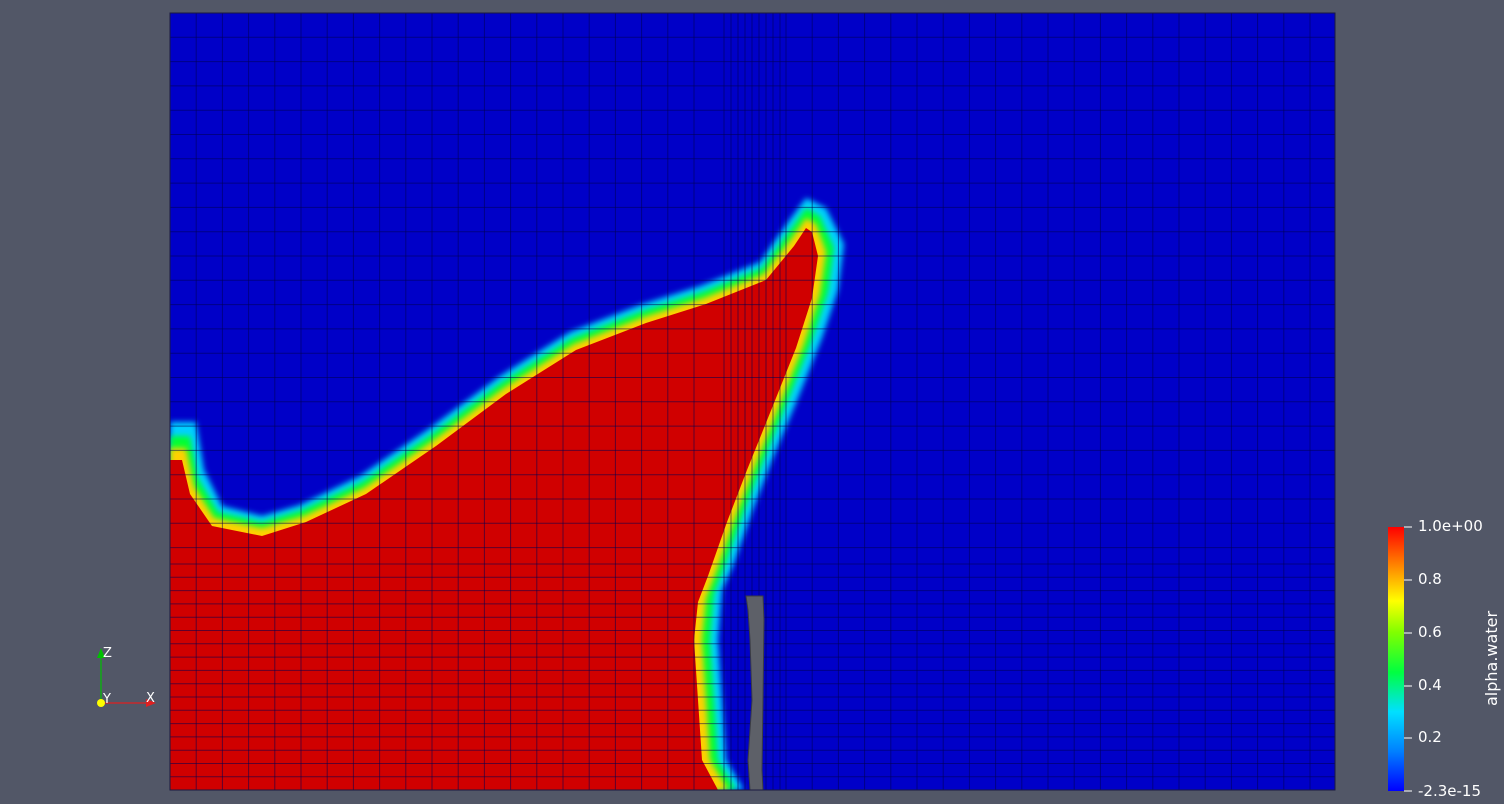 This screenshot has height=804, width=1504. What do you see at coordinates (150, 698) in the screenshot?
I see `x-axis-label: X` at bounding box center [150, 698].